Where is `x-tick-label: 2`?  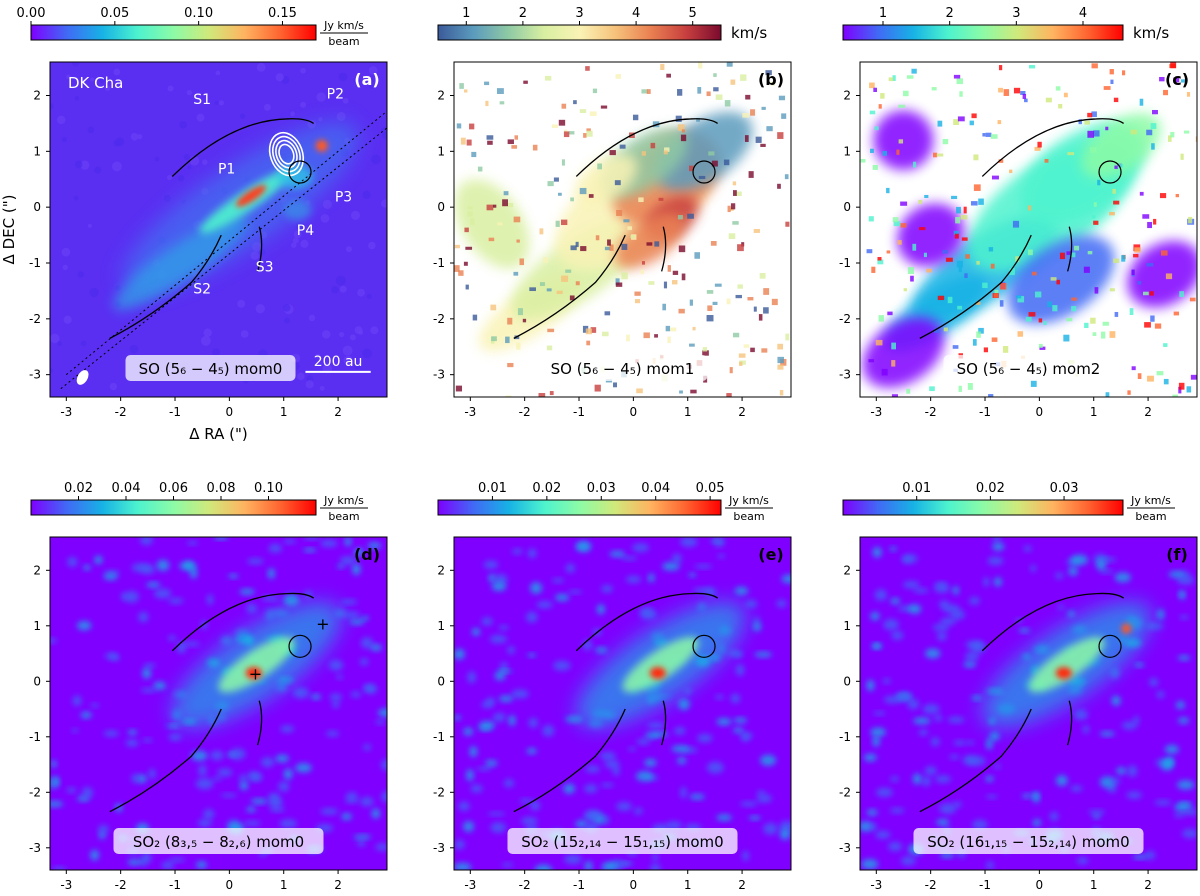 x-tick-label: 2 is located at coordinates (338, 885).